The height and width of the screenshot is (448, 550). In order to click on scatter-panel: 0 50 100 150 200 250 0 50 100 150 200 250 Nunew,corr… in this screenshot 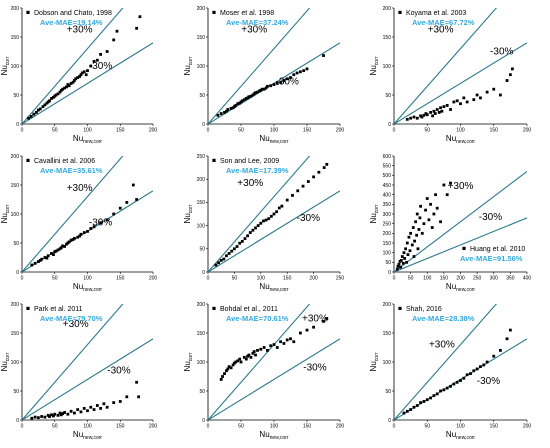, I will do `click(263, 223)`.